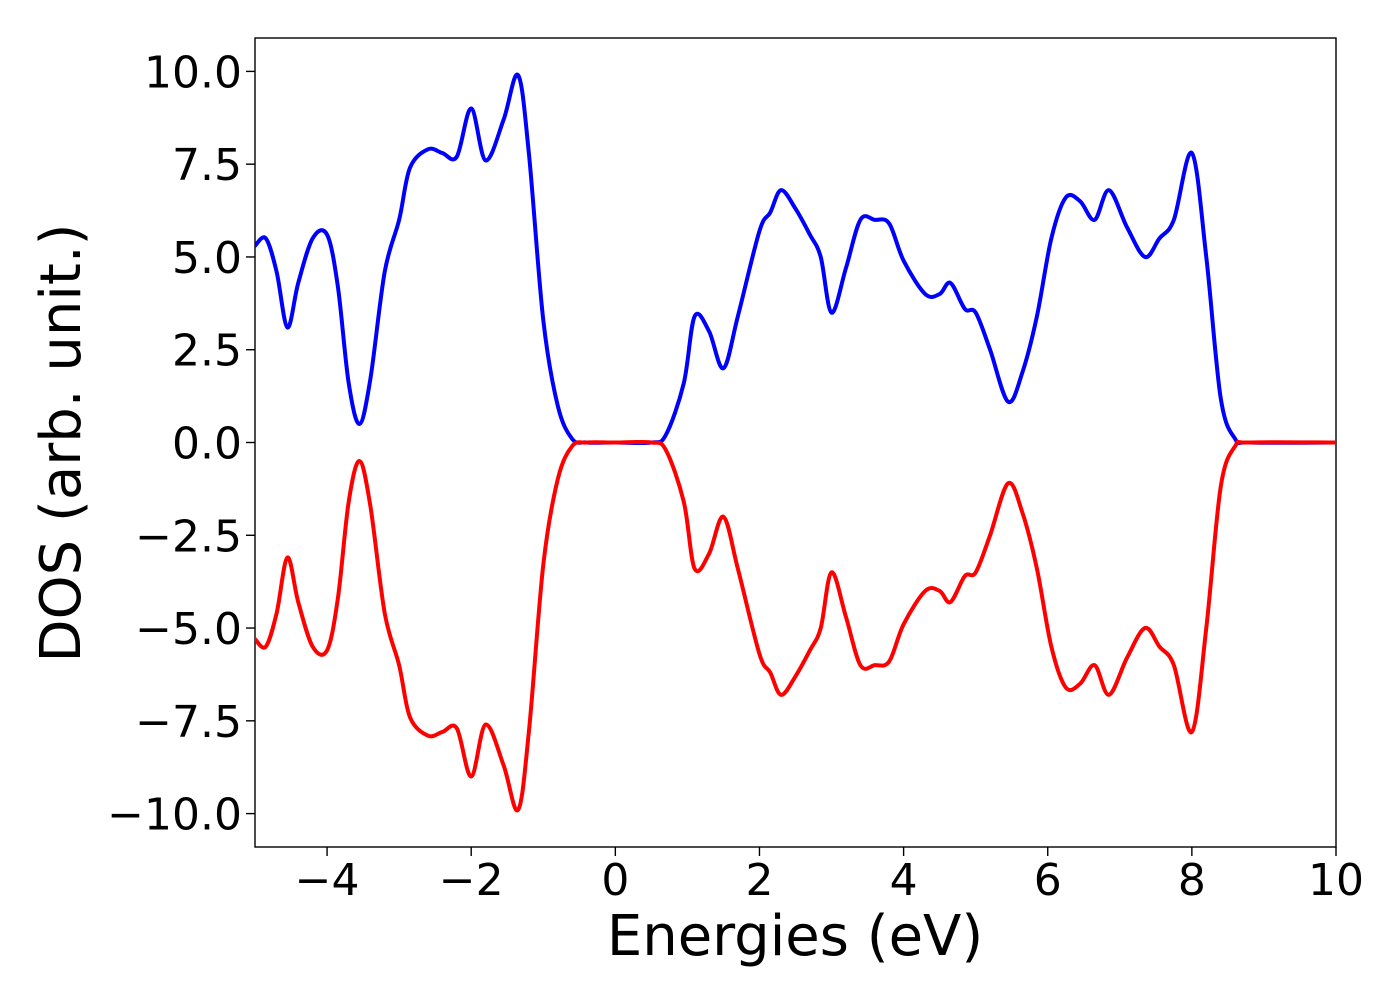 This screenshot has width=1400, height=1000. What do you see at coordinates (188, 722) in the screenshot?
I see `y-tick-label: −7.5` at bounding box center [188, 722].